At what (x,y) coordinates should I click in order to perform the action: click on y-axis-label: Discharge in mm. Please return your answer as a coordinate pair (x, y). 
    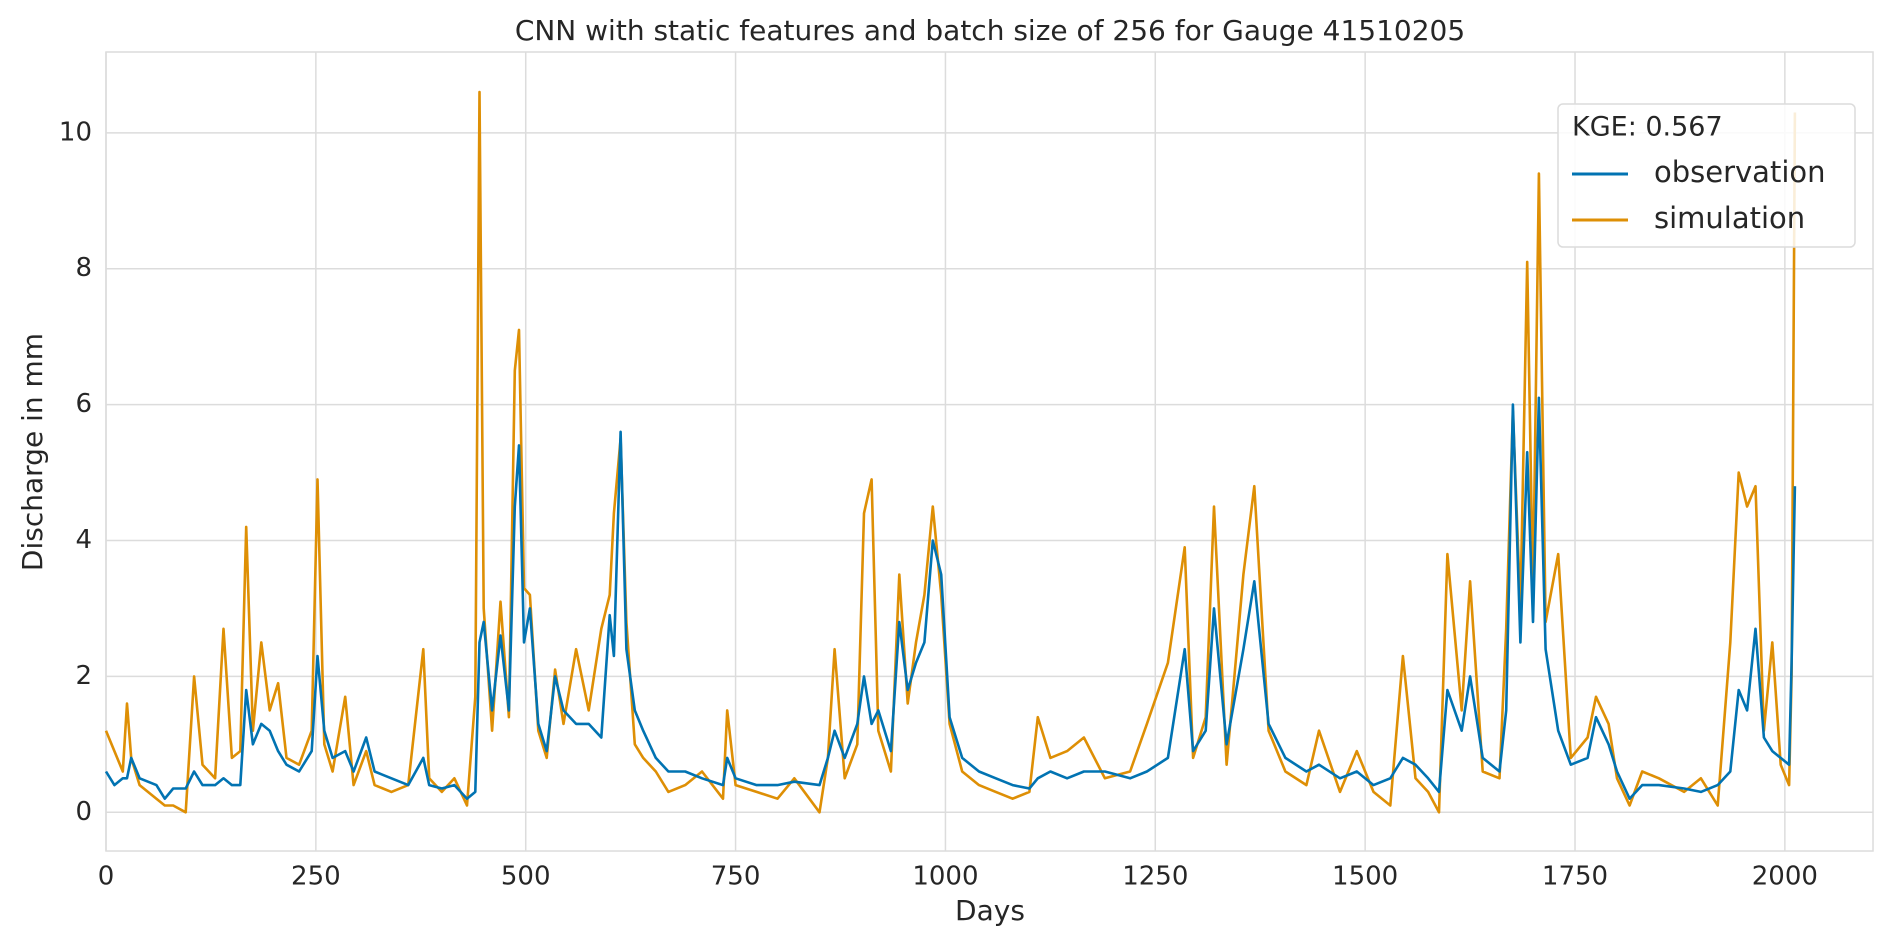
    Looking at the image, I should click on (32, 452).